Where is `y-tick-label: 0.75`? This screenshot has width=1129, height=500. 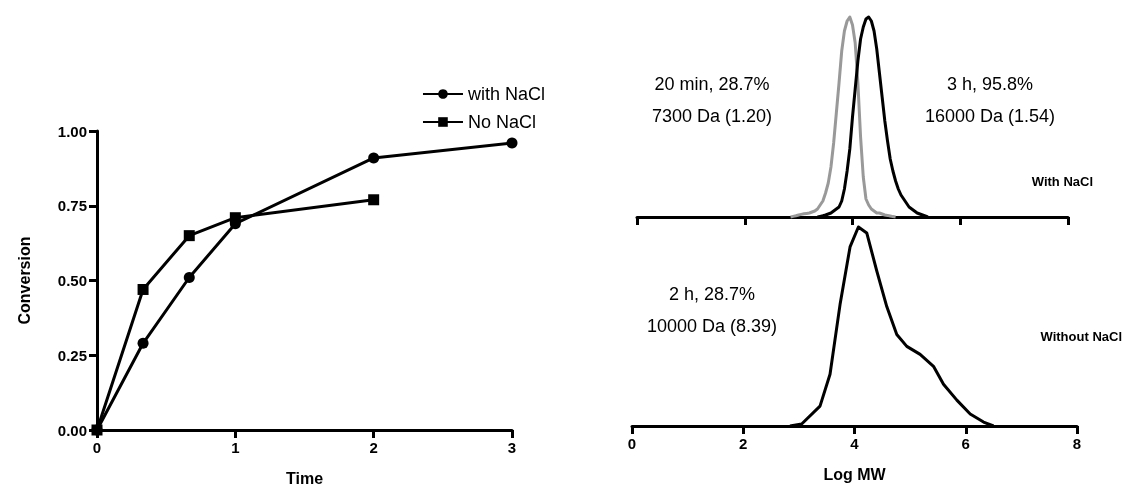 y-tick-label: 0.75 is located at coordinates (72, 206).